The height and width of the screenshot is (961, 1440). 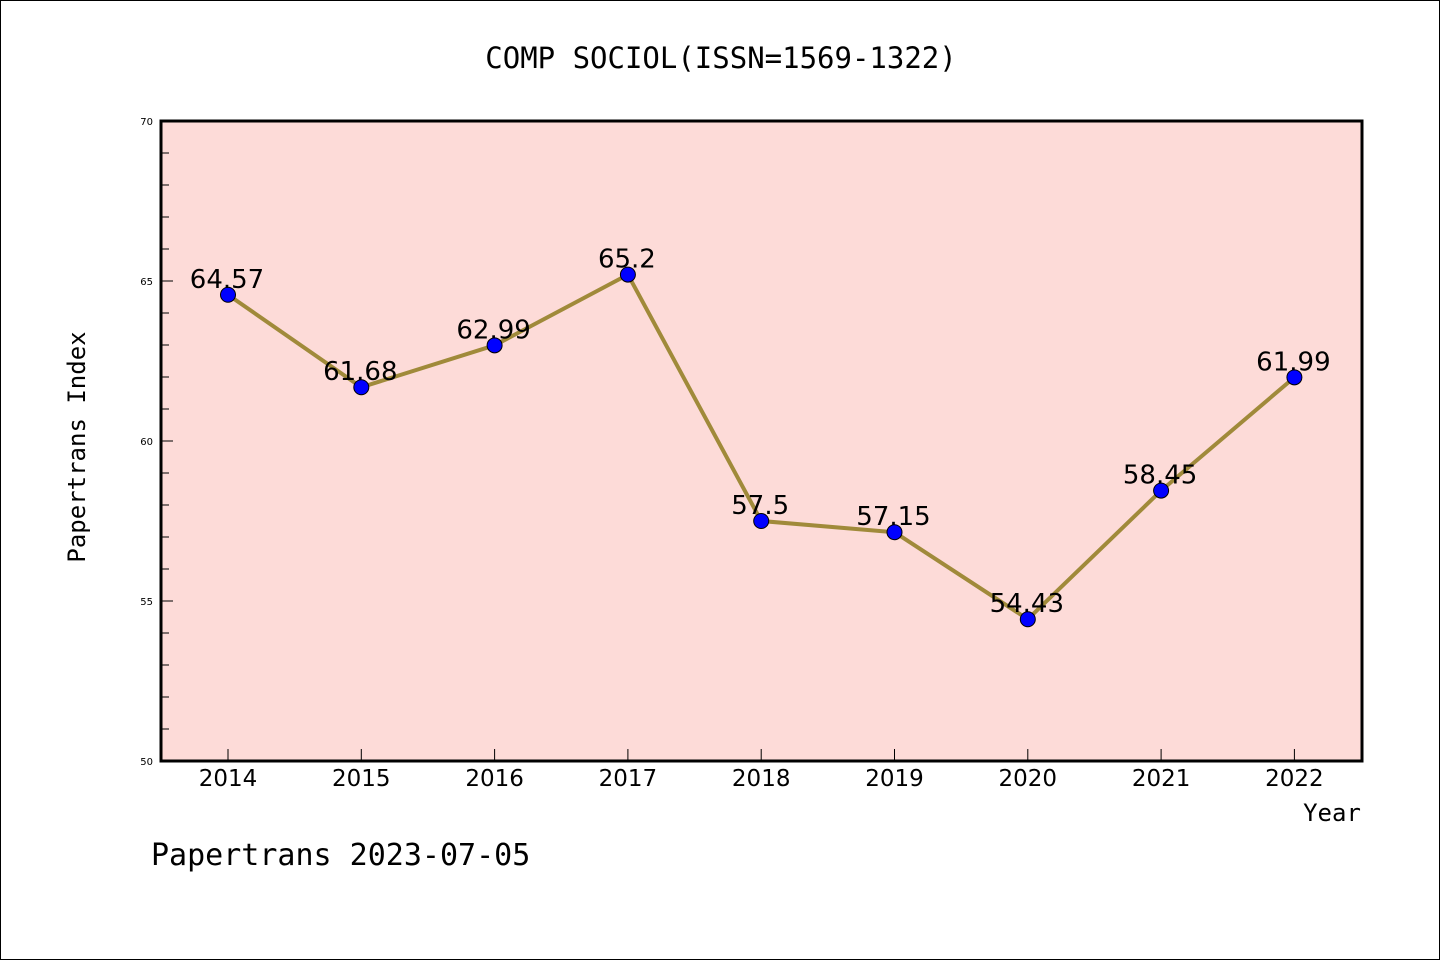 I want to click on y-tick-label: 55, so click(x=146, y=602).